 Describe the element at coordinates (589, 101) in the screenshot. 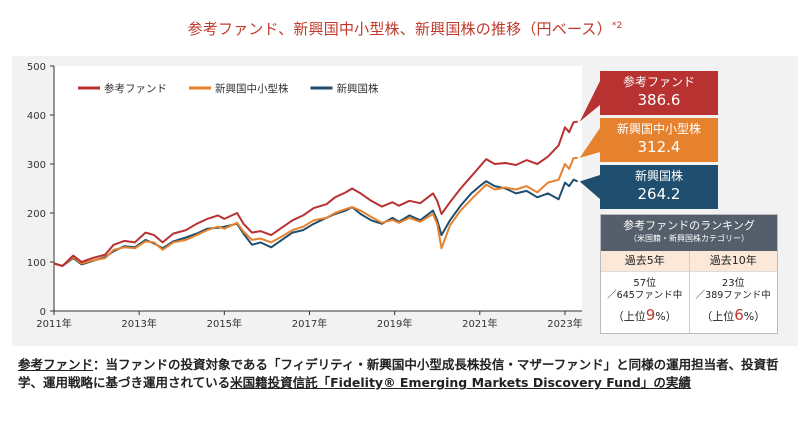

I see `pointer-fund` at that location.